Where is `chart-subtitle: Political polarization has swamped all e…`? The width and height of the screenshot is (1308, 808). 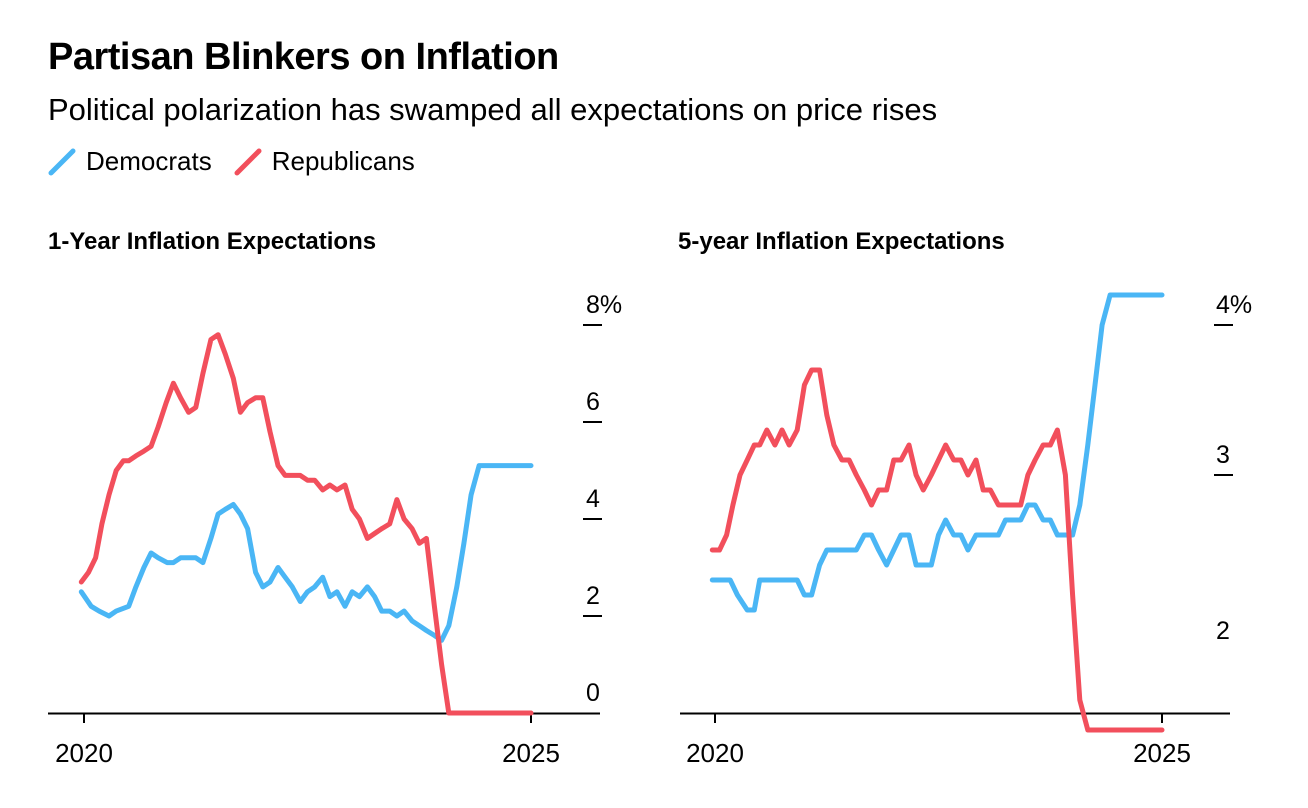 chart-subtitle: Political polarization has swamped all e… is located at coordinates (493, 109).